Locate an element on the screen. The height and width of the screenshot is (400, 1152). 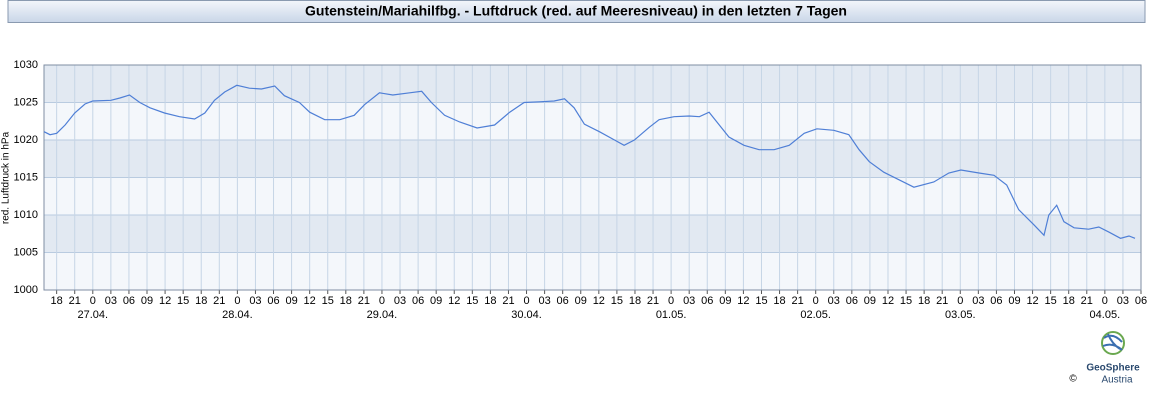
day-label: 03.05. is located at coordinates (960, 315).